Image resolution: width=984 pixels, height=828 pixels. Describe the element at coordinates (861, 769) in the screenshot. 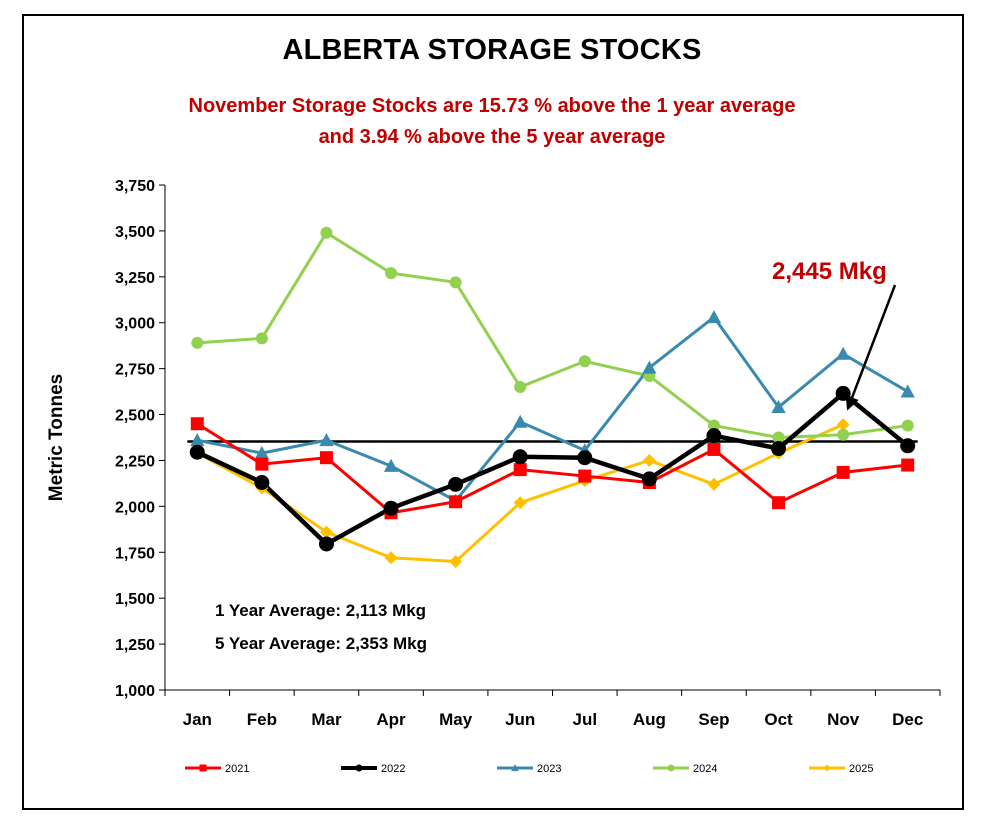

I see `legend-label-2025: 2025` at that location.